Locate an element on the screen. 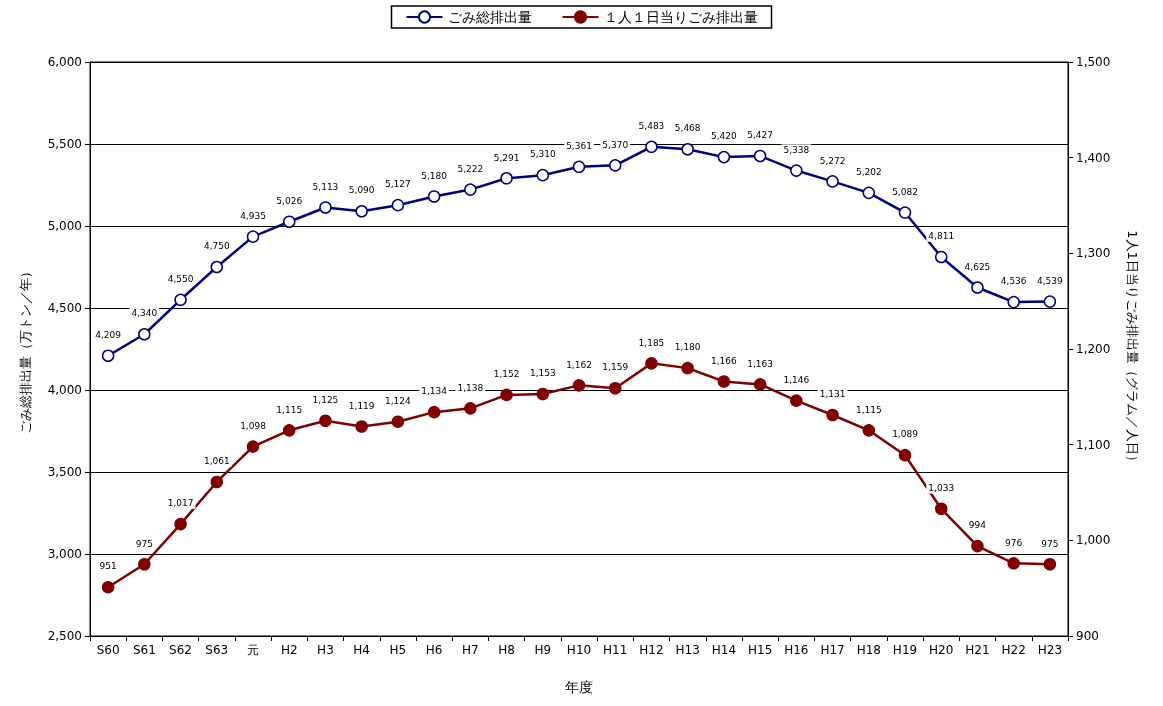 The image size is (1163, 706). data-label: 4,935 is located at coordinates (253, 215).